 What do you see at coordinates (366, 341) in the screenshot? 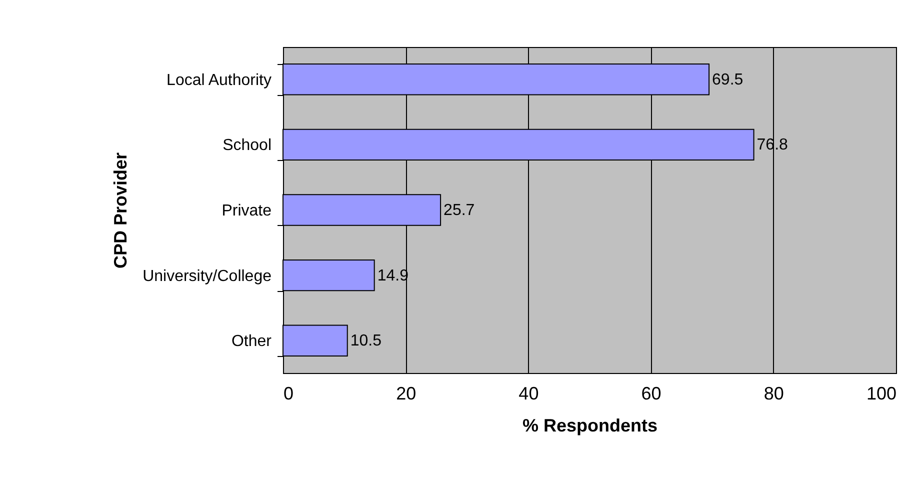
I see `data-label: 10.5` at bounding box center [366, 341].